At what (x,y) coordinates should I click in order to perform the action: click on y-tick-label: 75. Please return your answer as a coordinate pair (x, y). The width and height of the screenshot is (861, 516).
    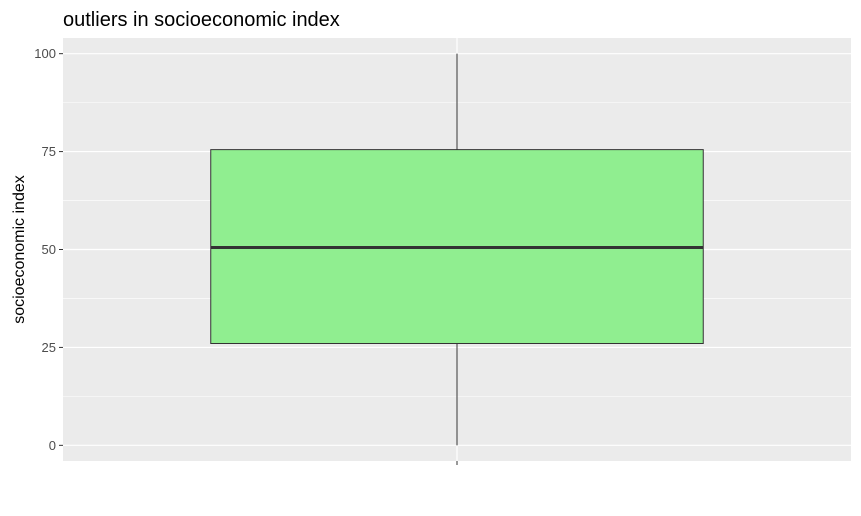
    Looking at the image, I should click on (49, 151).